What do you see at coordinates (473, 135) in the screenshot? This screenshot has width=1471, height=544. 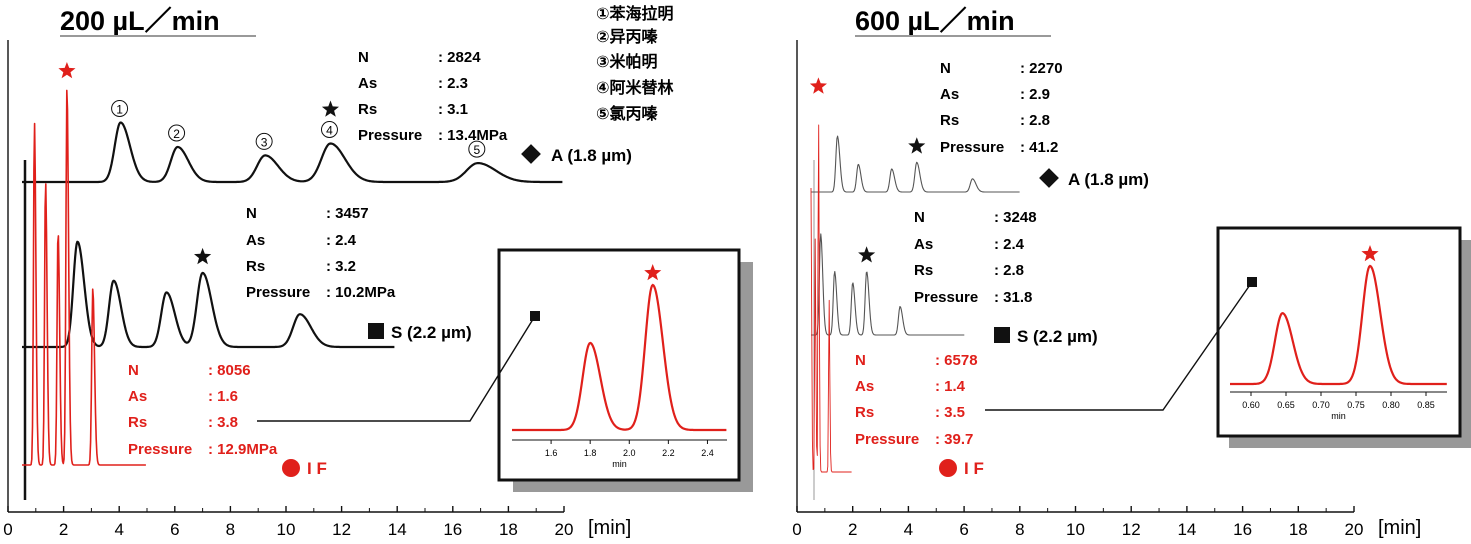 I see `stat-pressure-value: : 13.4MPa` at bounding box center [473, 135].